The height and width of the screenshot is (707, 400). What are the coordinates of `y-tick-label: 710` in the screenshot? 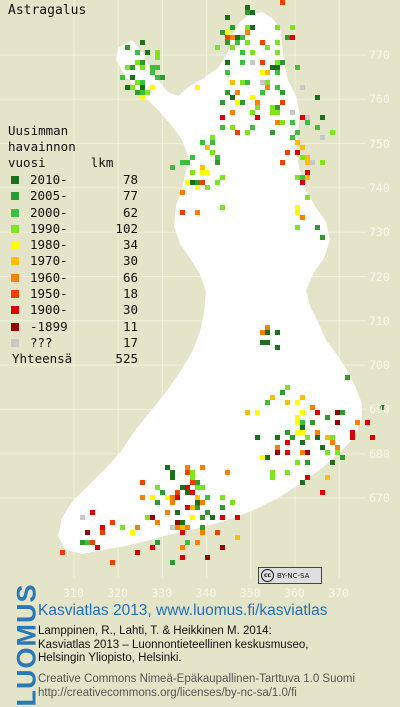 It's located at (379, 320).